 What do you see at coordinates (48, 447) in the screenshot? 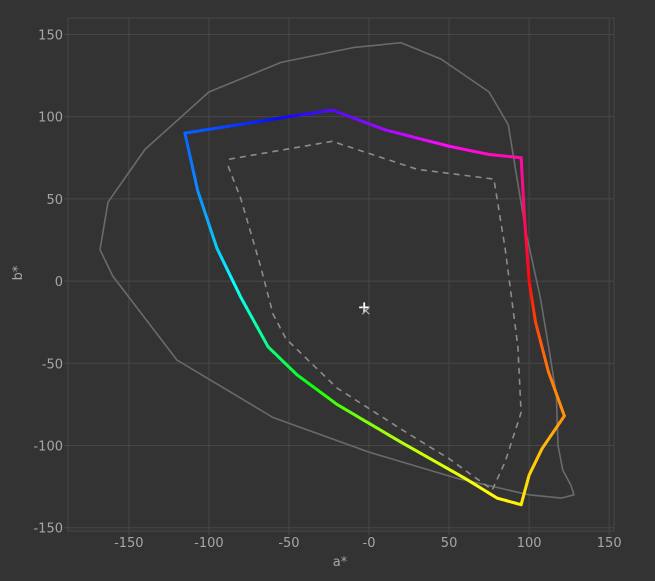
I see `y-tick-label: -100` at bounding box center [48, 447].